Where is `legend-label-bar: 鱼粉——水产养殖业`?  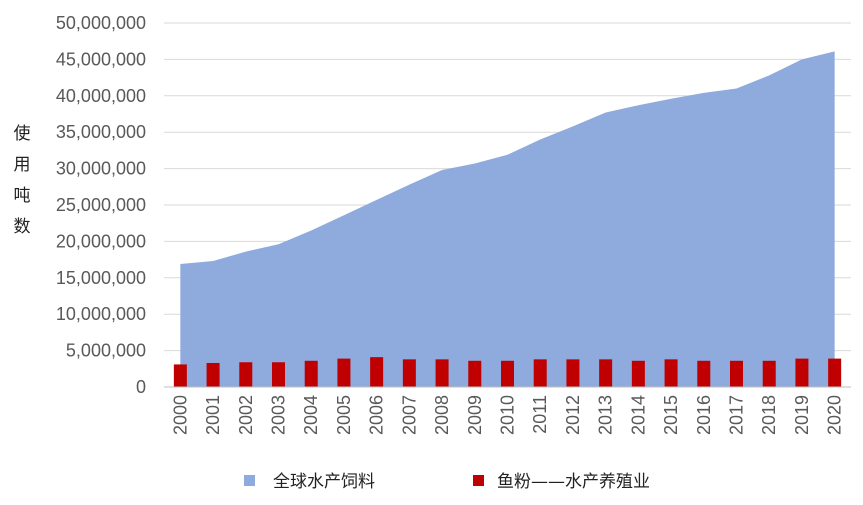 legend-label-bar: 鱼粉——水产养殖业 is located at coordinates (573, 482).